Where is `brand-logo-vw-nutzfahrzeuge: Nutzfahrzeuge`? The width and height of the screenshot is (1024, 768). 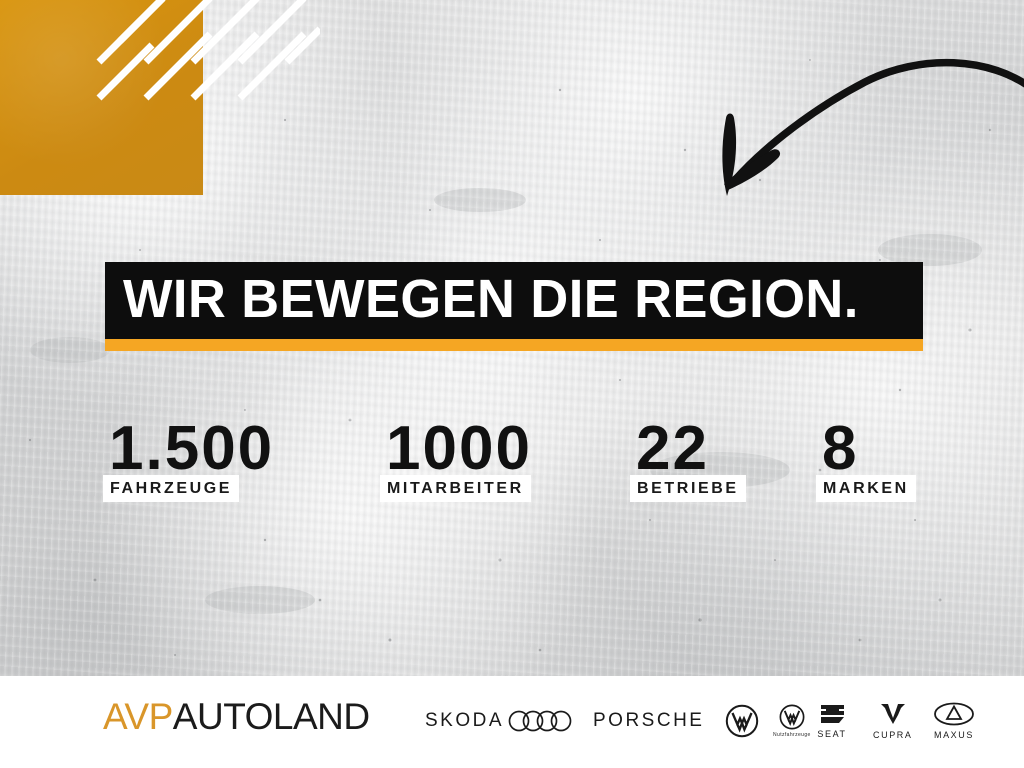
brand-logo-vw-nutzfahrzeuge: Nutzfahrzeuge is located at coordinates (792, 721).